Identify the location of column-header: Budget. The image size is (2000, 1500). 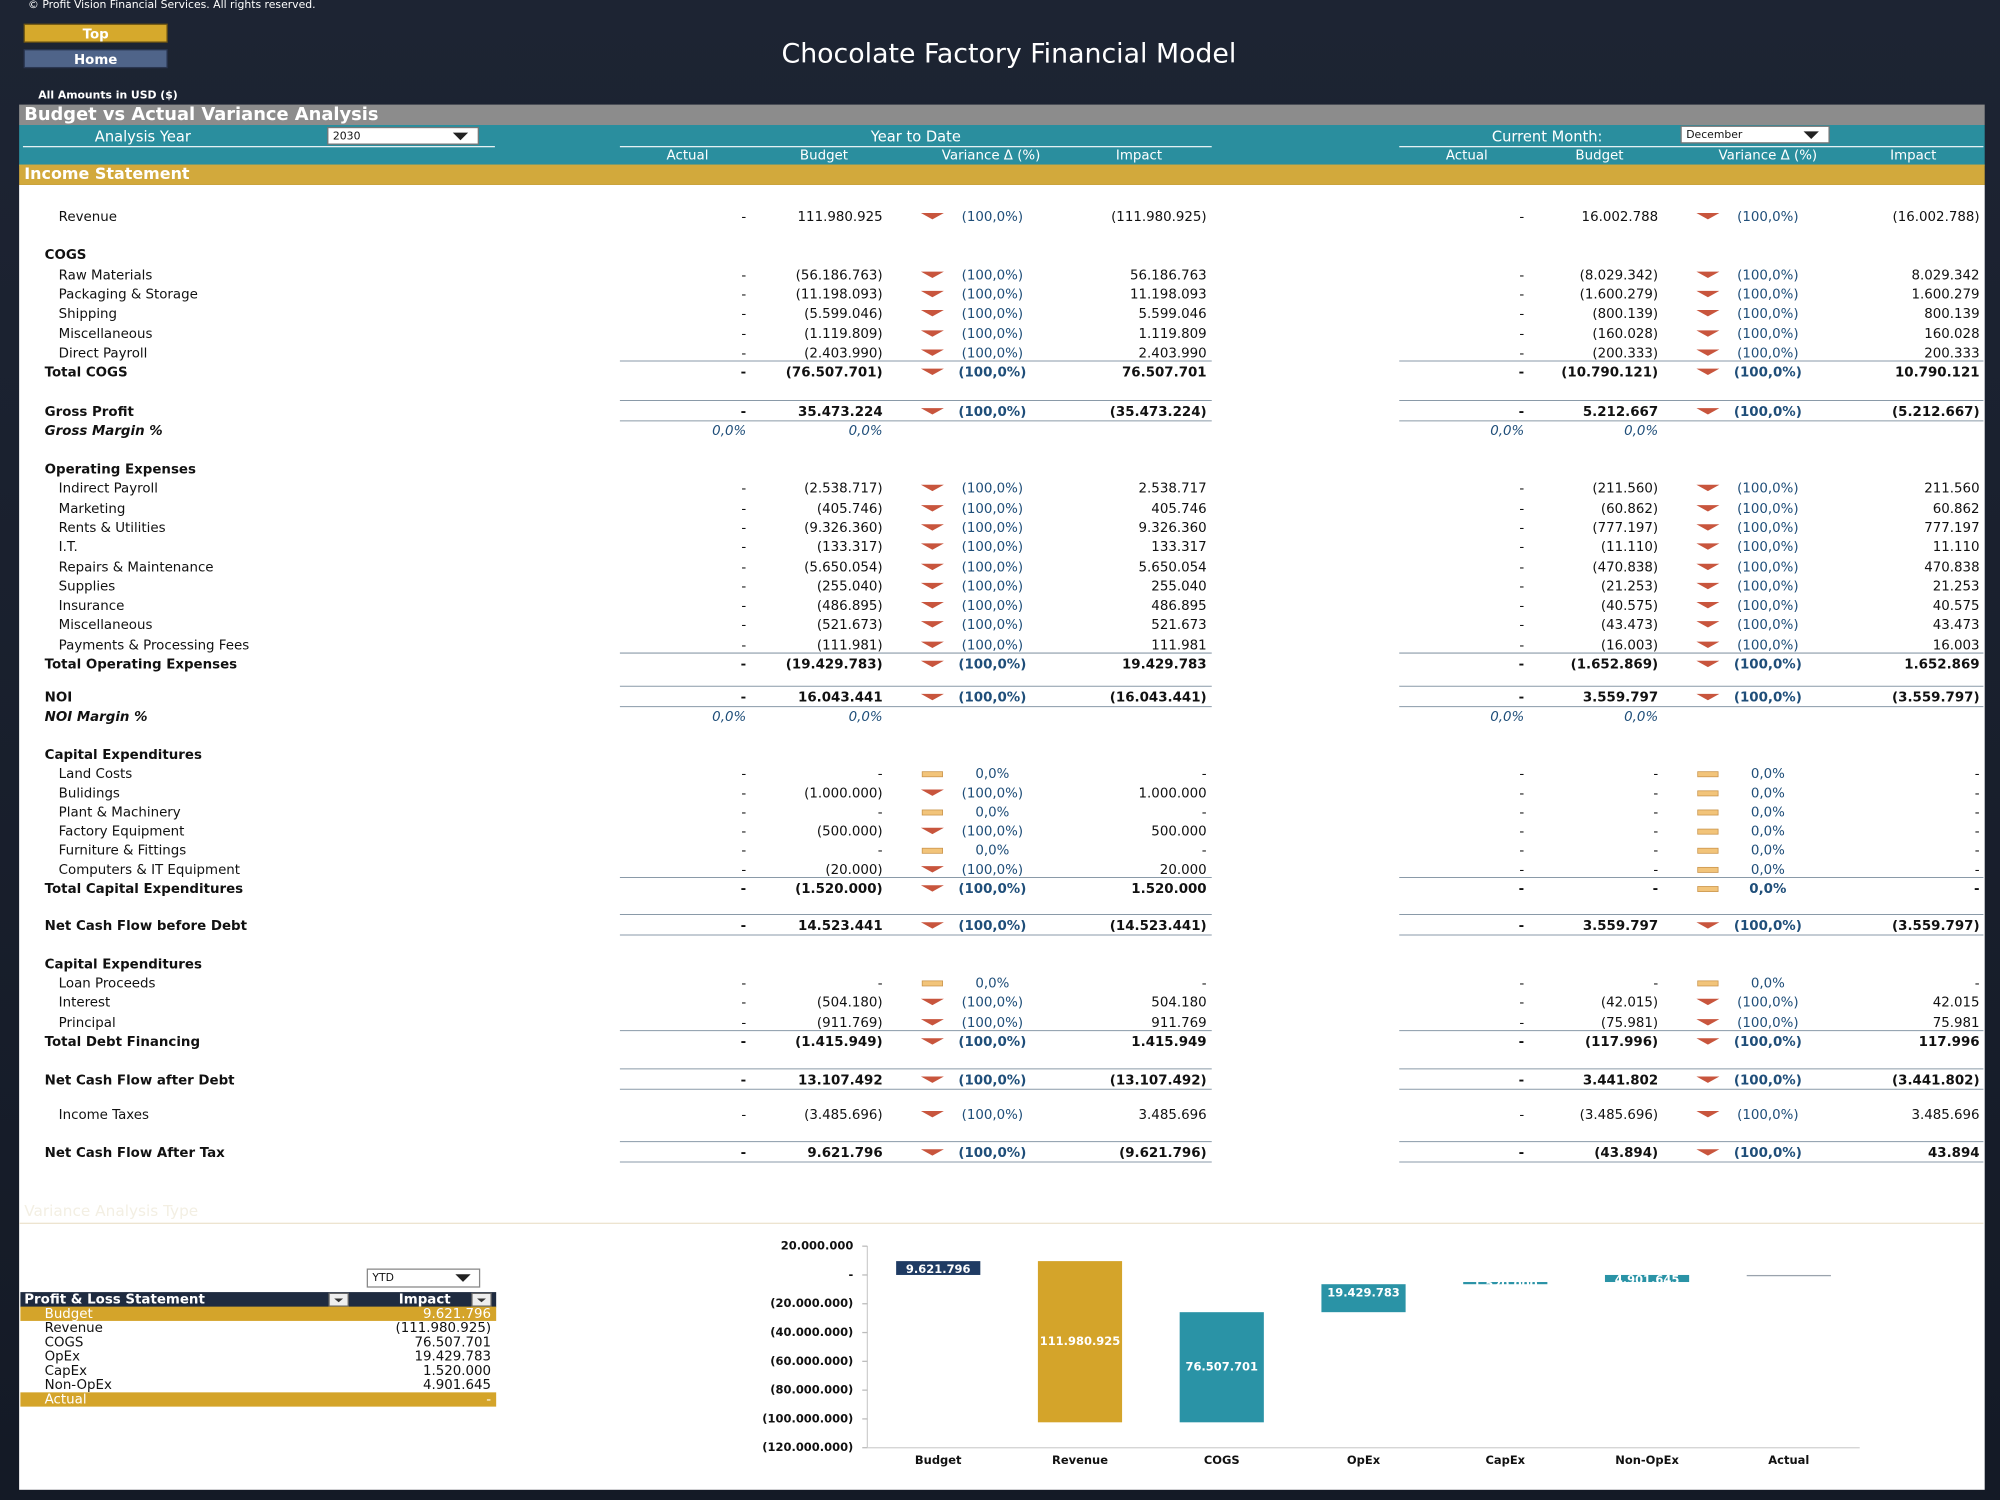
(1599, 156).